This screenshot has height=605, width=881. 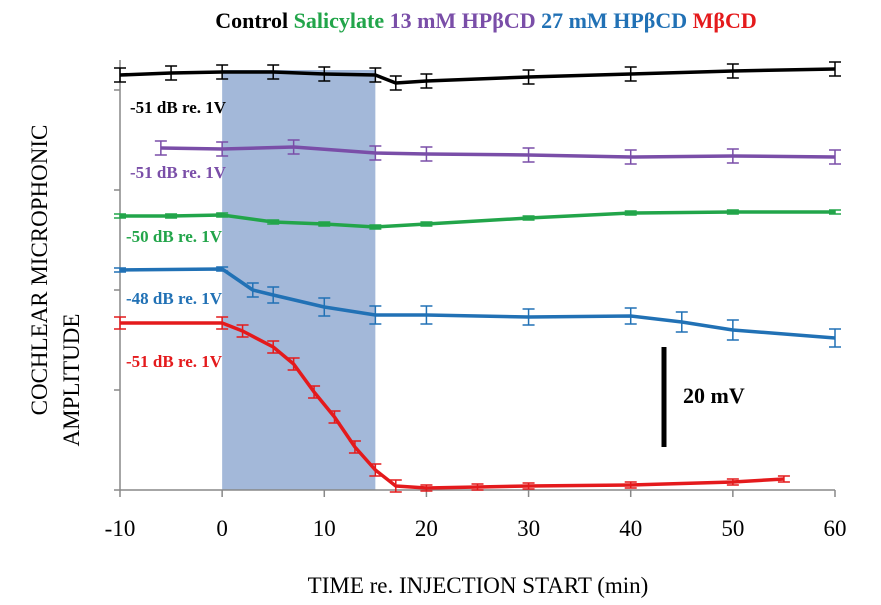 What do you see at coordinates (339, 20) in the screenshot?
I see `legend-entry: Salicylate` at bounding box center [339, 20].